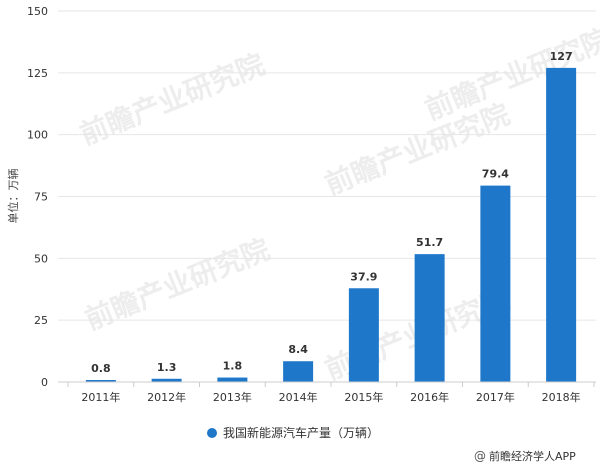  Describe the element at coordinates (232, 397) in the screenshot. I see `x-tick-label: 2013年` at that location.